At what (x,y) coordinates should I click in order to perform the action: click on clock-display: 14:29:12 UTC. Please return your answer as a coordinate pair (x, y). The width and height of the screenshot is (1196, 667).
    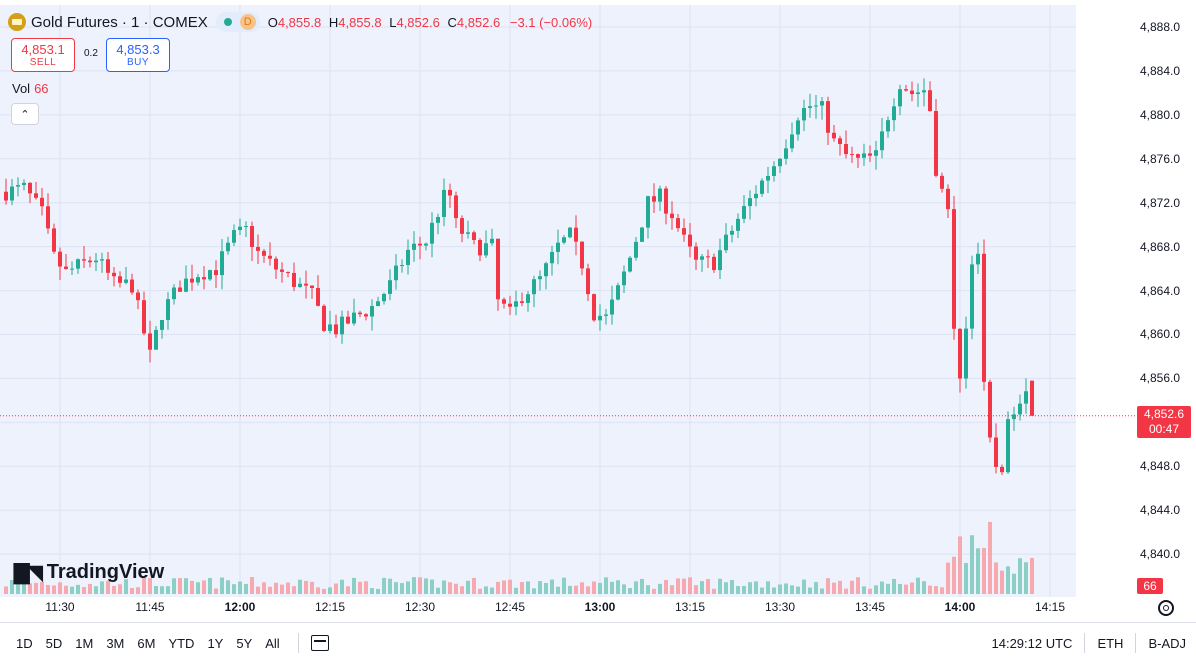
    Looking at the image, I should click on (1032, 643).